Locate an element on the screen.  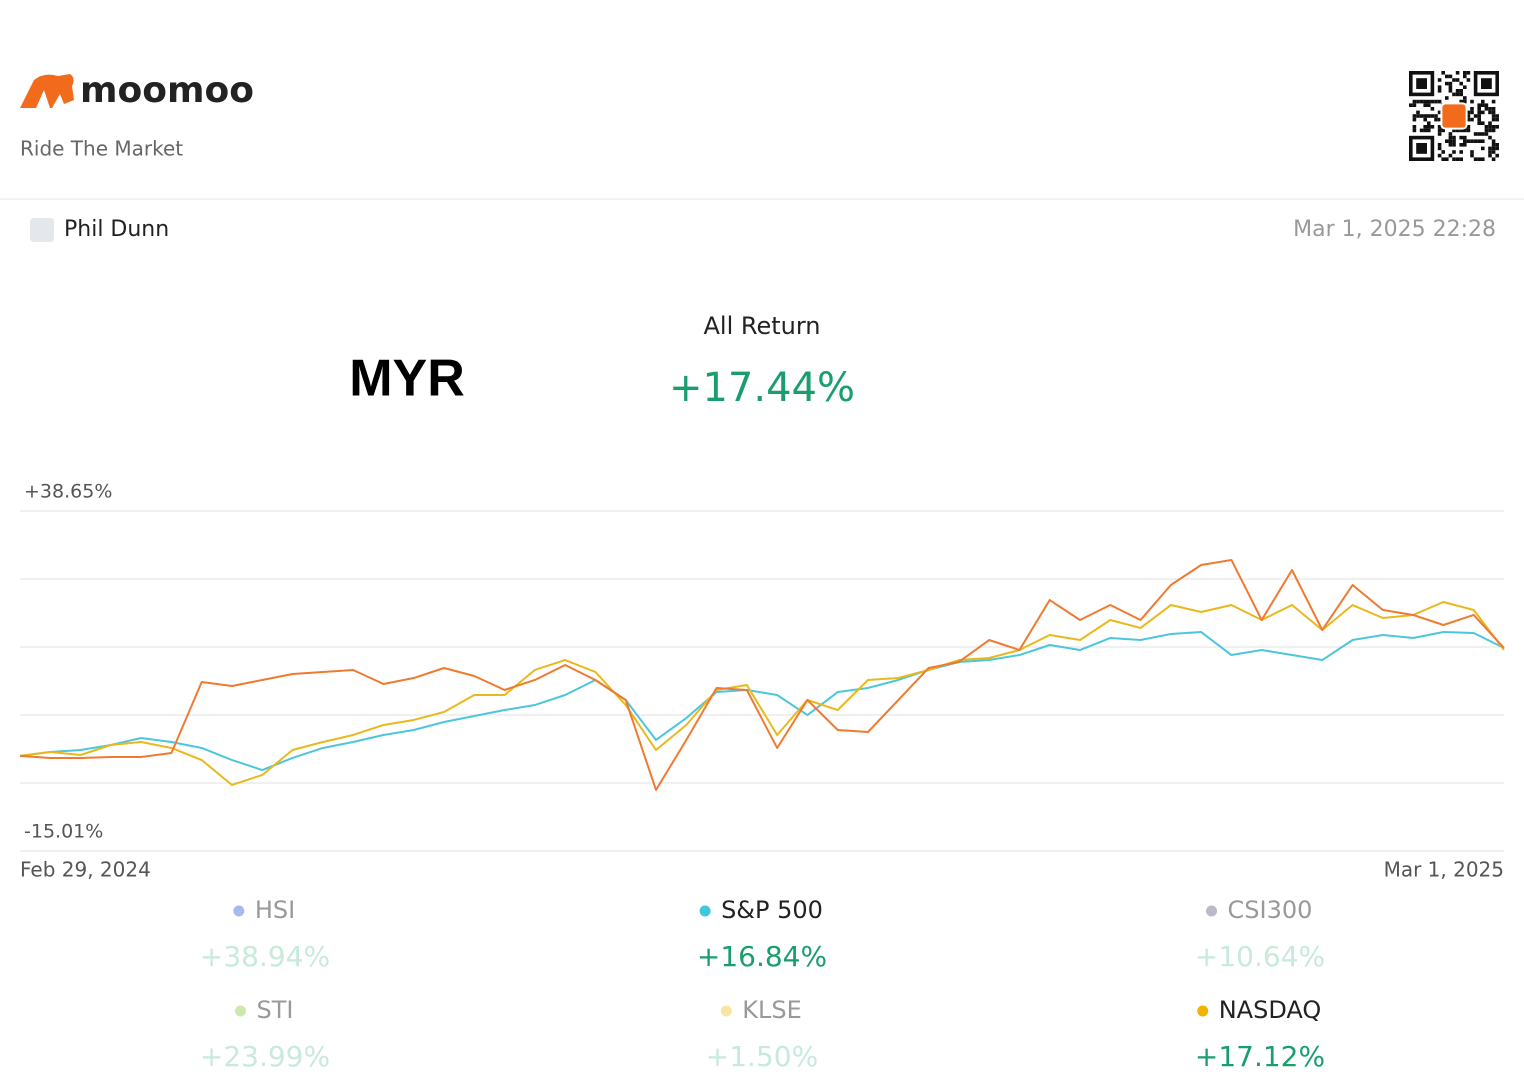
legend-name: NASDAQ is located at coordinates (1270, 1010).